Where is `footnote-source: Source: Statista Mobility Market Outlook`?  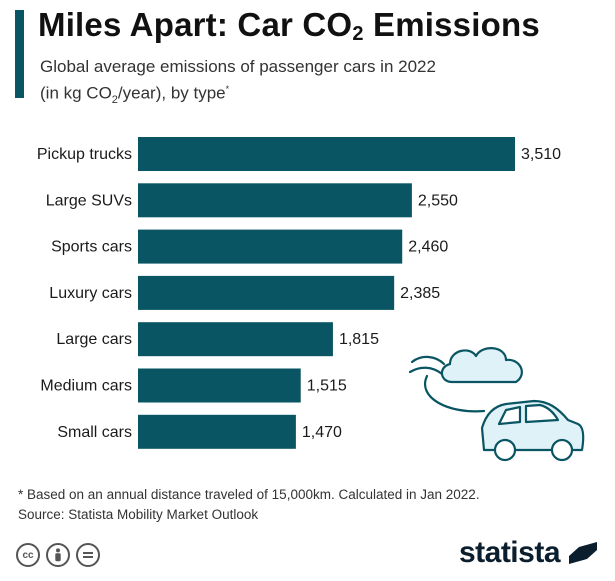 footnote-source: Source: Statista Mobility Market Outlook is located at coordinates (138, 514).